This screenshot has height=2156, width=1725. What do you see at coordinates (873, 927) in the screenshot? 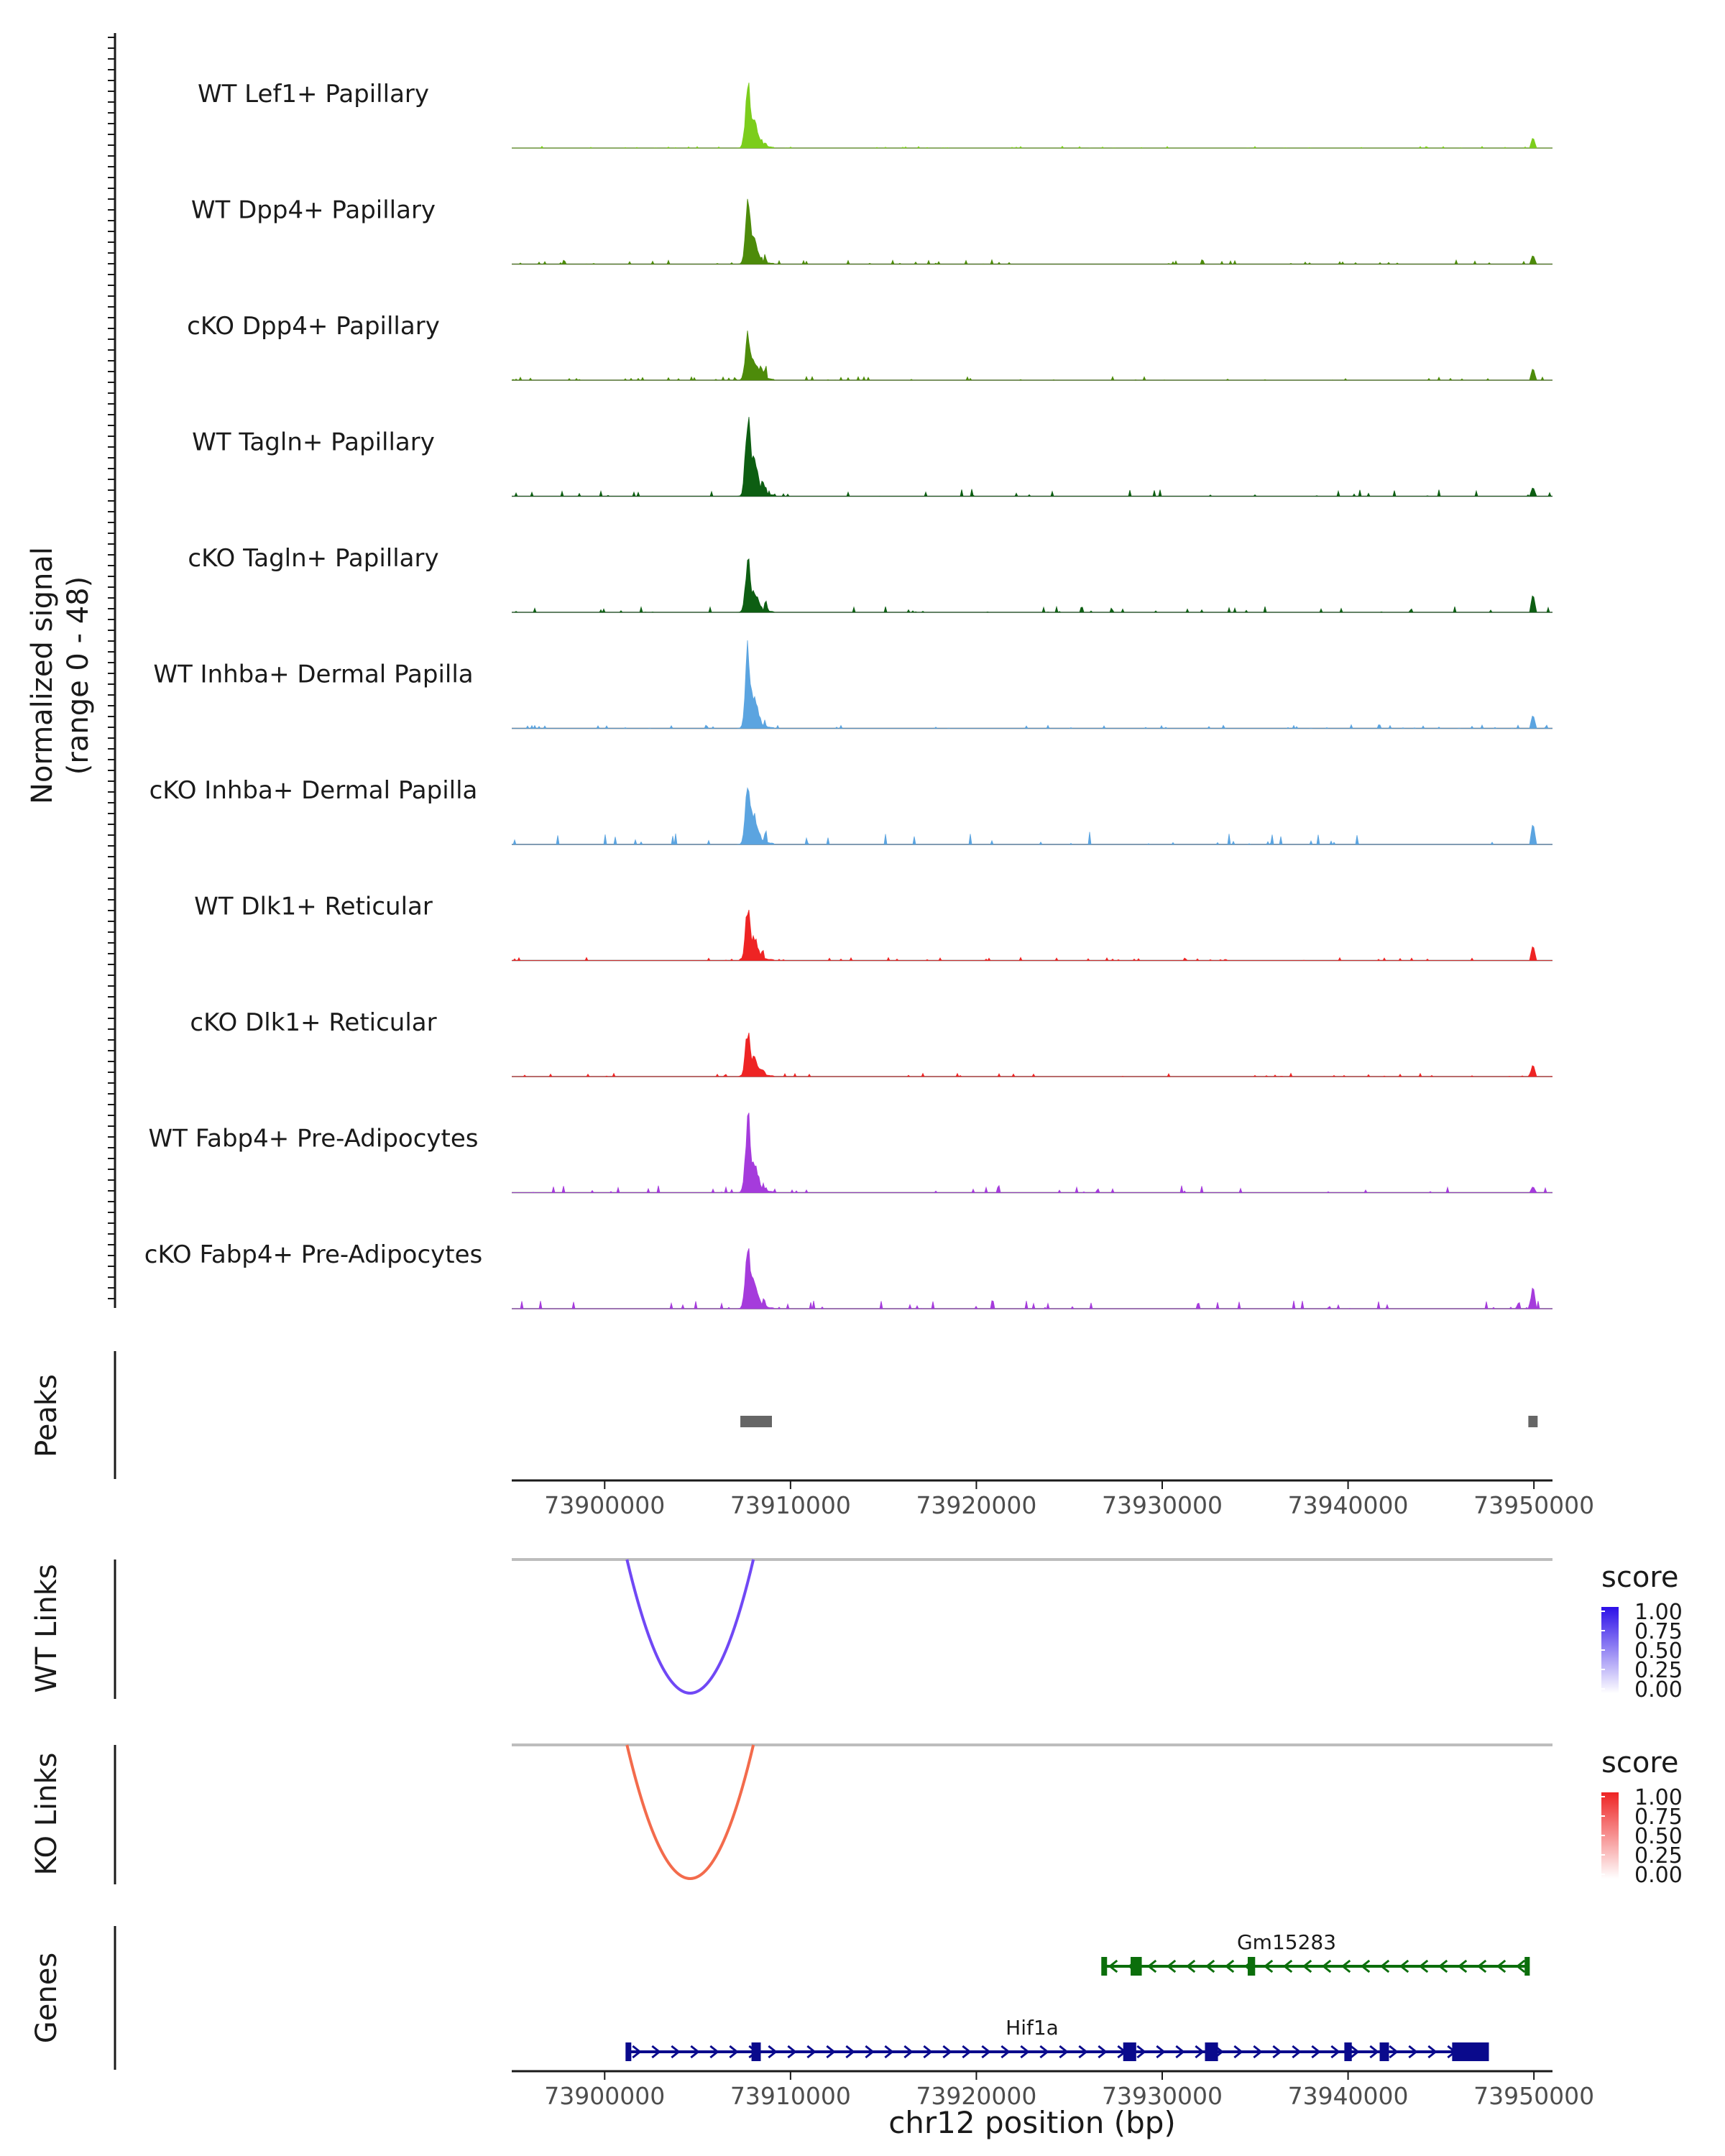
I see `coverage-track: WT Dlk1+ Reticular` at bounding box center [873, 927].